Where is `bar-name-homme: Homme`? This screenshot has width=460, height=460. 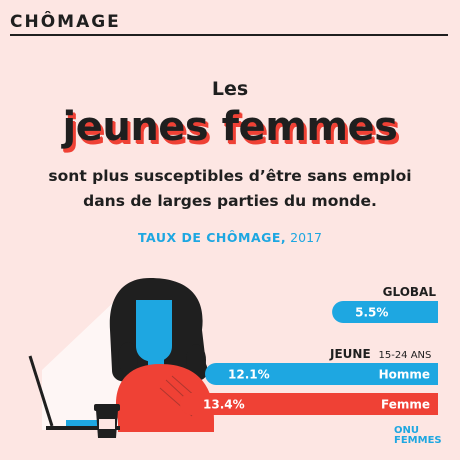
bar-name-homme: Homme is located at coordinates (404, 375).